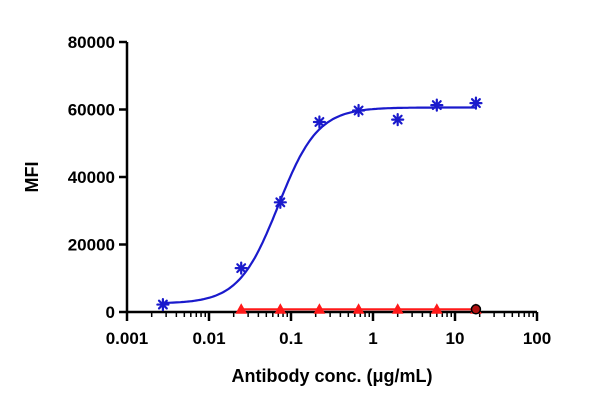  What do you see at coordinates (455, 338) in the screenshot?
I see `x-tick-label: 10` at bounding box center [455, 338].